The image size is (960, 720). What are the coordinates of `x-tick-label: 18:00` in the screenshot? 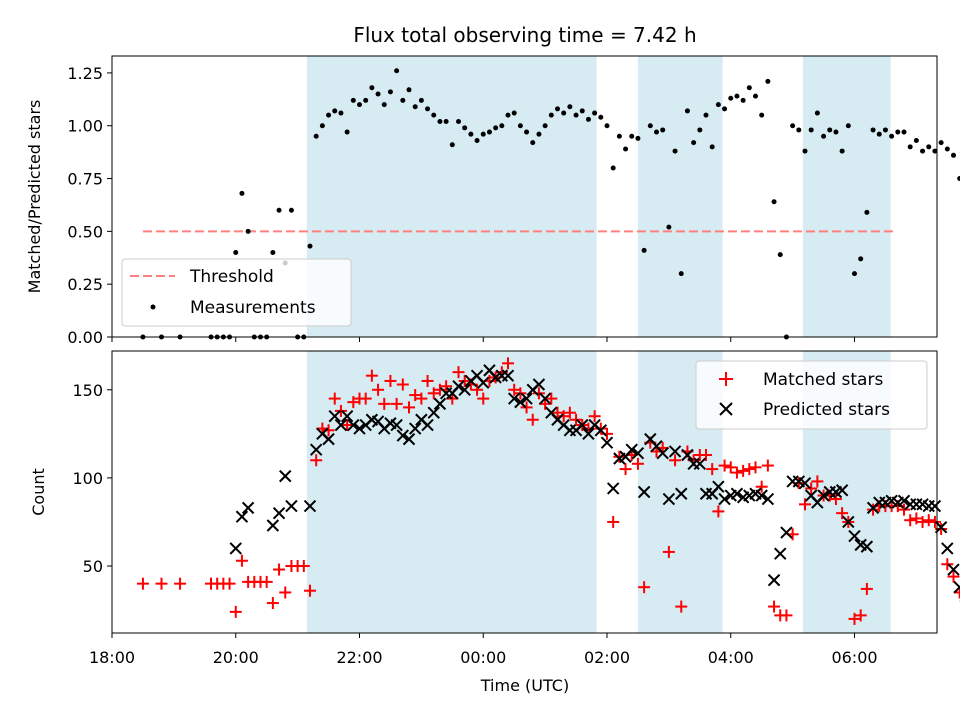 It's located at (112, 657).